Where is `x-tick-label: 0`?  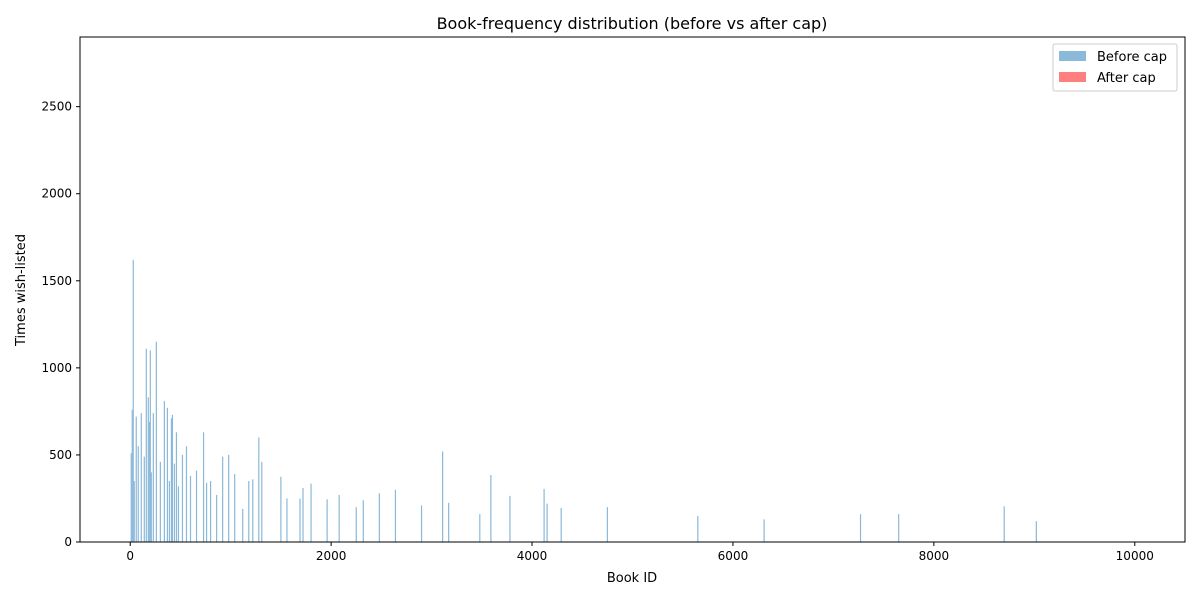
x-tick-label: 0 is located at coordinates (130, 556).